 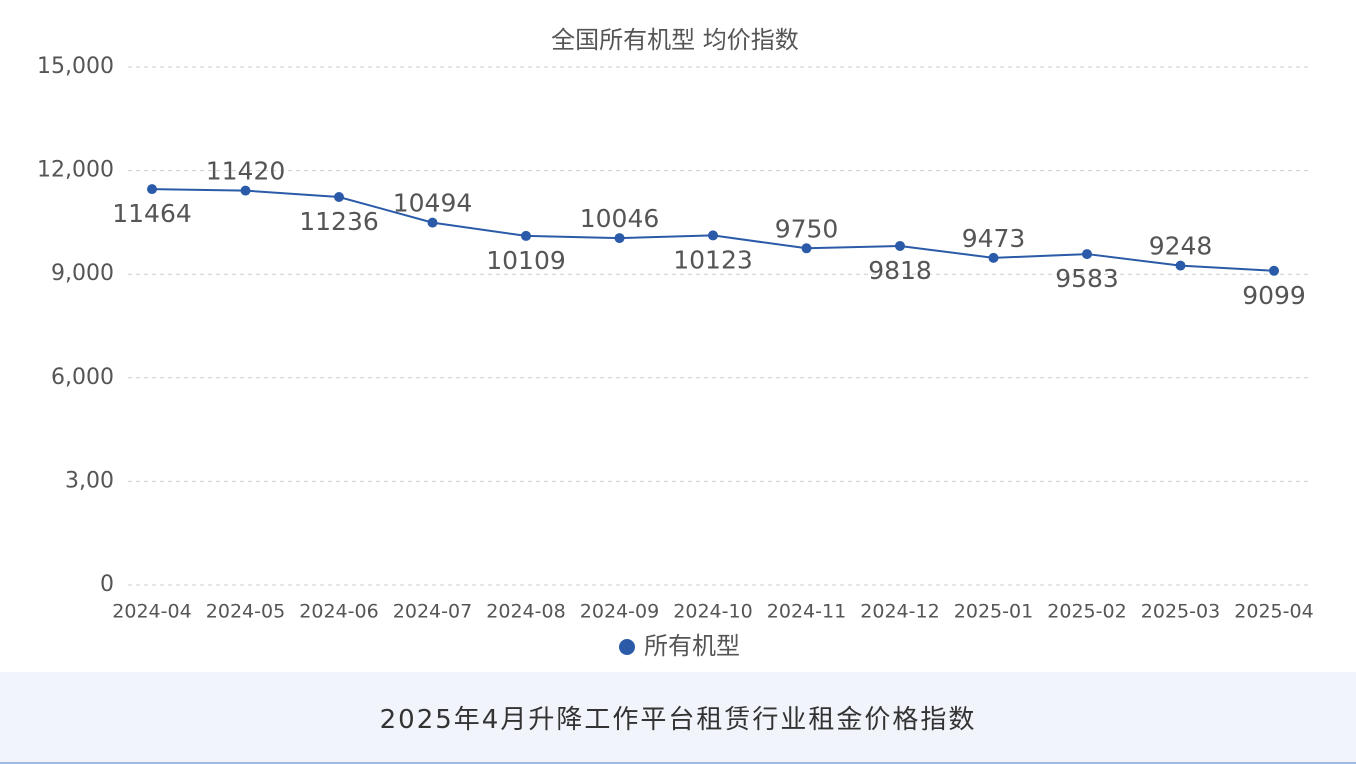 What do you see at coordinates (89, 480) in the screenshot?
I see `y-tick-label: 3,00` at bounding box center [89, 480].